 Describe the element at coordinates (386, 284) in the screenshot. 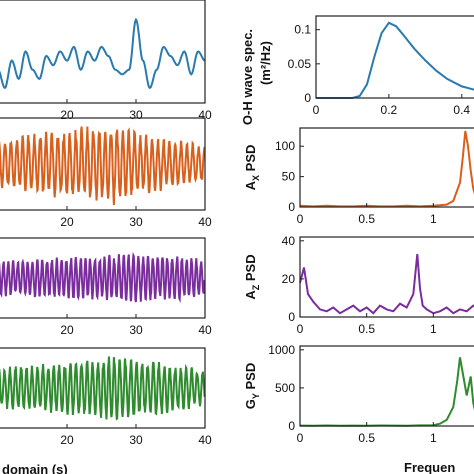

I see `psd-az-series-line` at that location.